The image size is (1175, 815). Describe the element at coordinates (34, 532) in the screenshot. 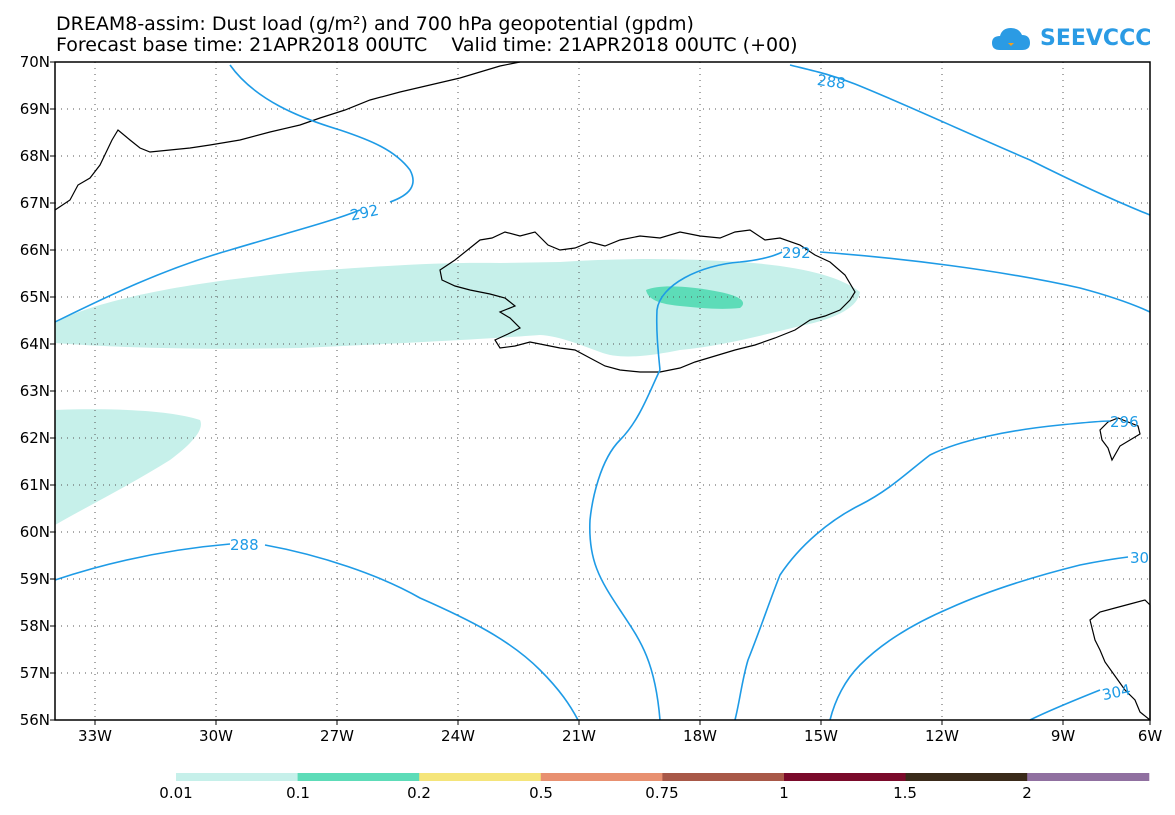

I see `lat-label: 60N` at that location.